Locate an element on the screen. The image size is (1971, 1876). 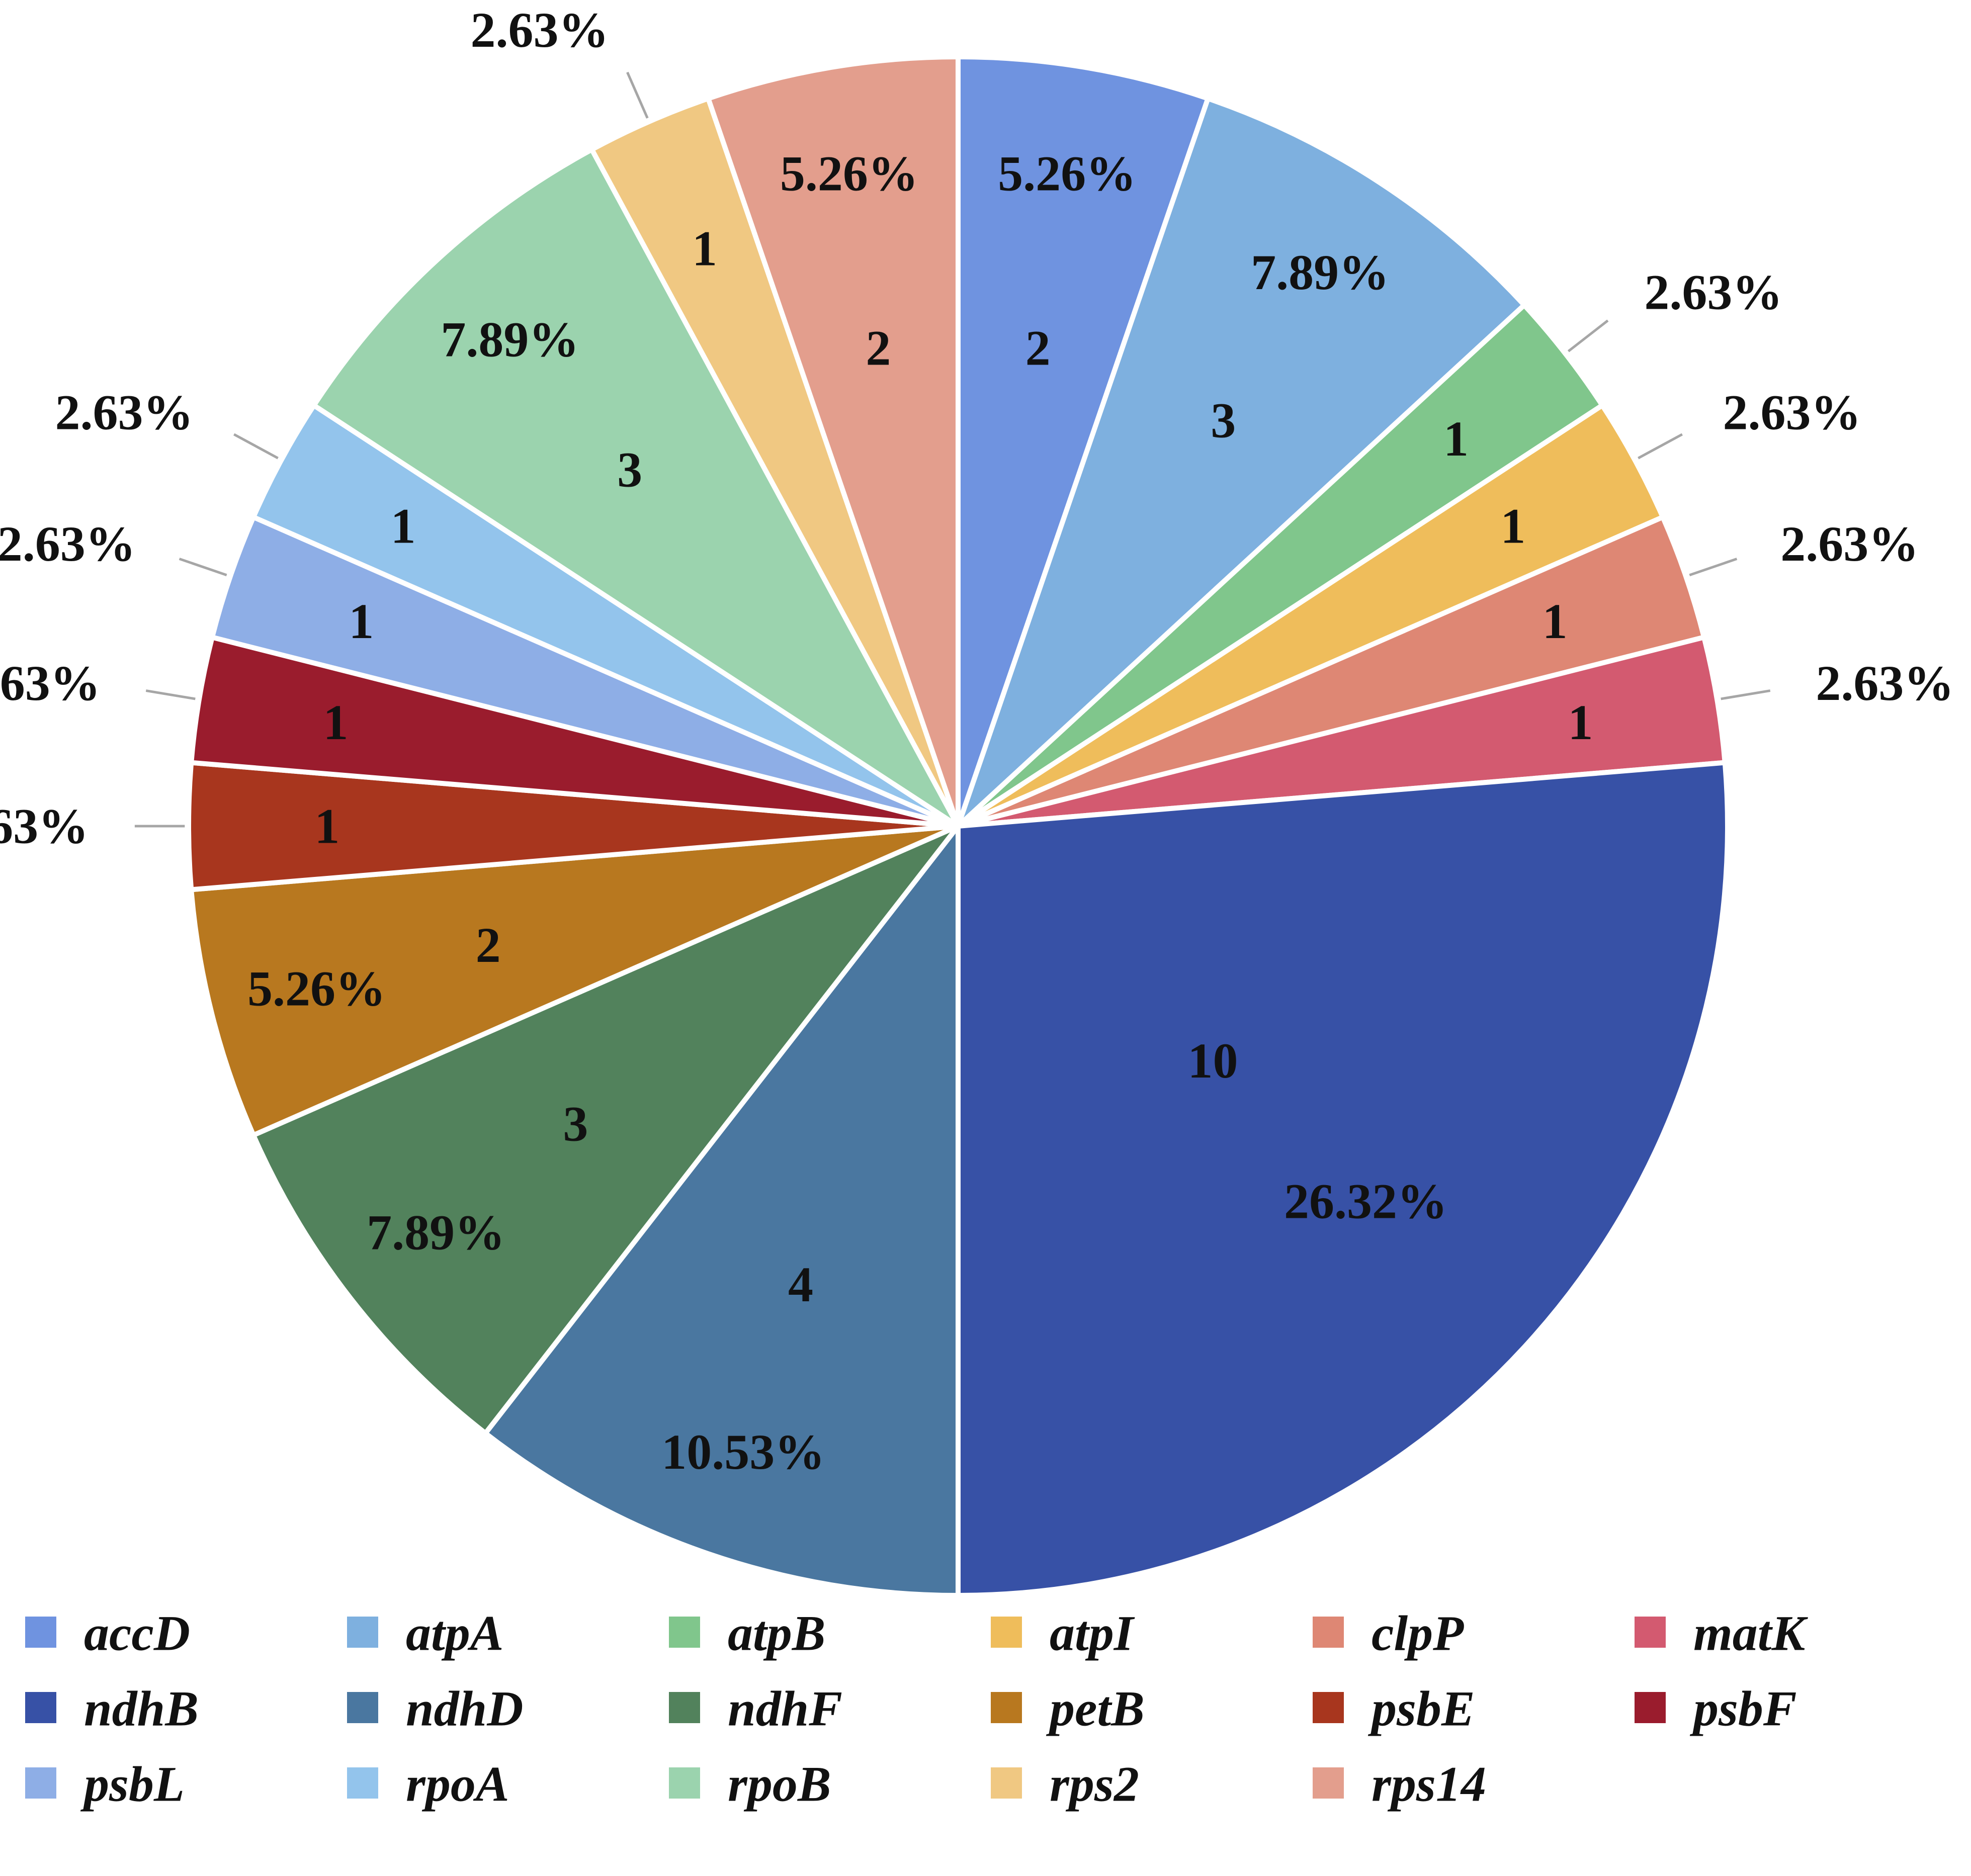
leader-line-clpp is located at coordinates (1713, 567).